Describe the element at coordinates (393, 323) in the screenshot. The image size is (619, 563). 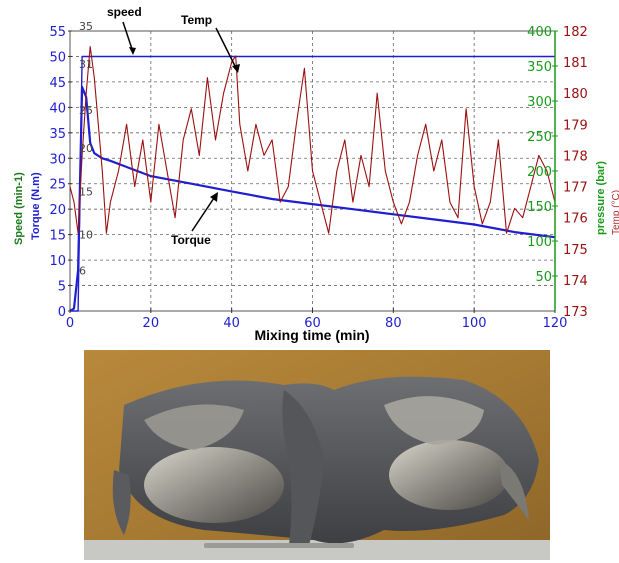
I see `x-tick-label: 80` at that location.